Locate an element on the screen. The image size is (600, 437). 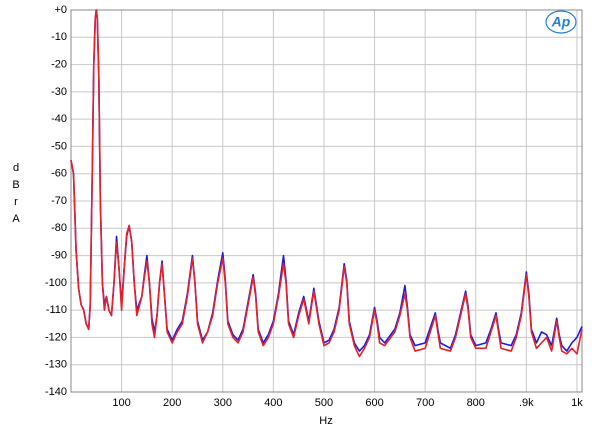
y-tick-label: -70 is located at coordinates (59, 201).